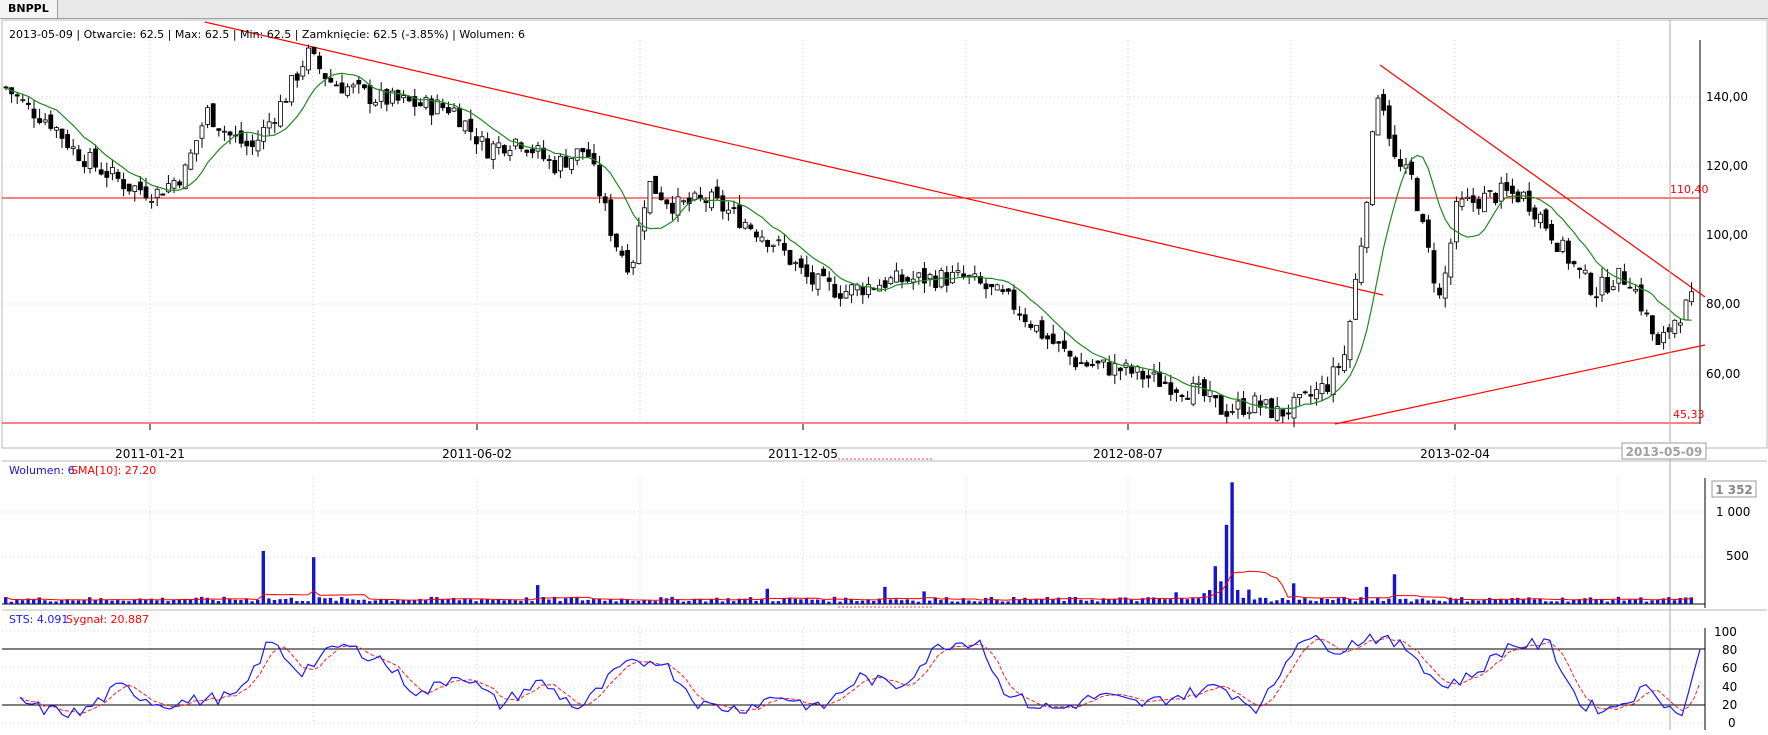 The height and width of the screenshot is (735, 1768). I want to click on current-date-label: 2013-05-09, so click(1664, 452).